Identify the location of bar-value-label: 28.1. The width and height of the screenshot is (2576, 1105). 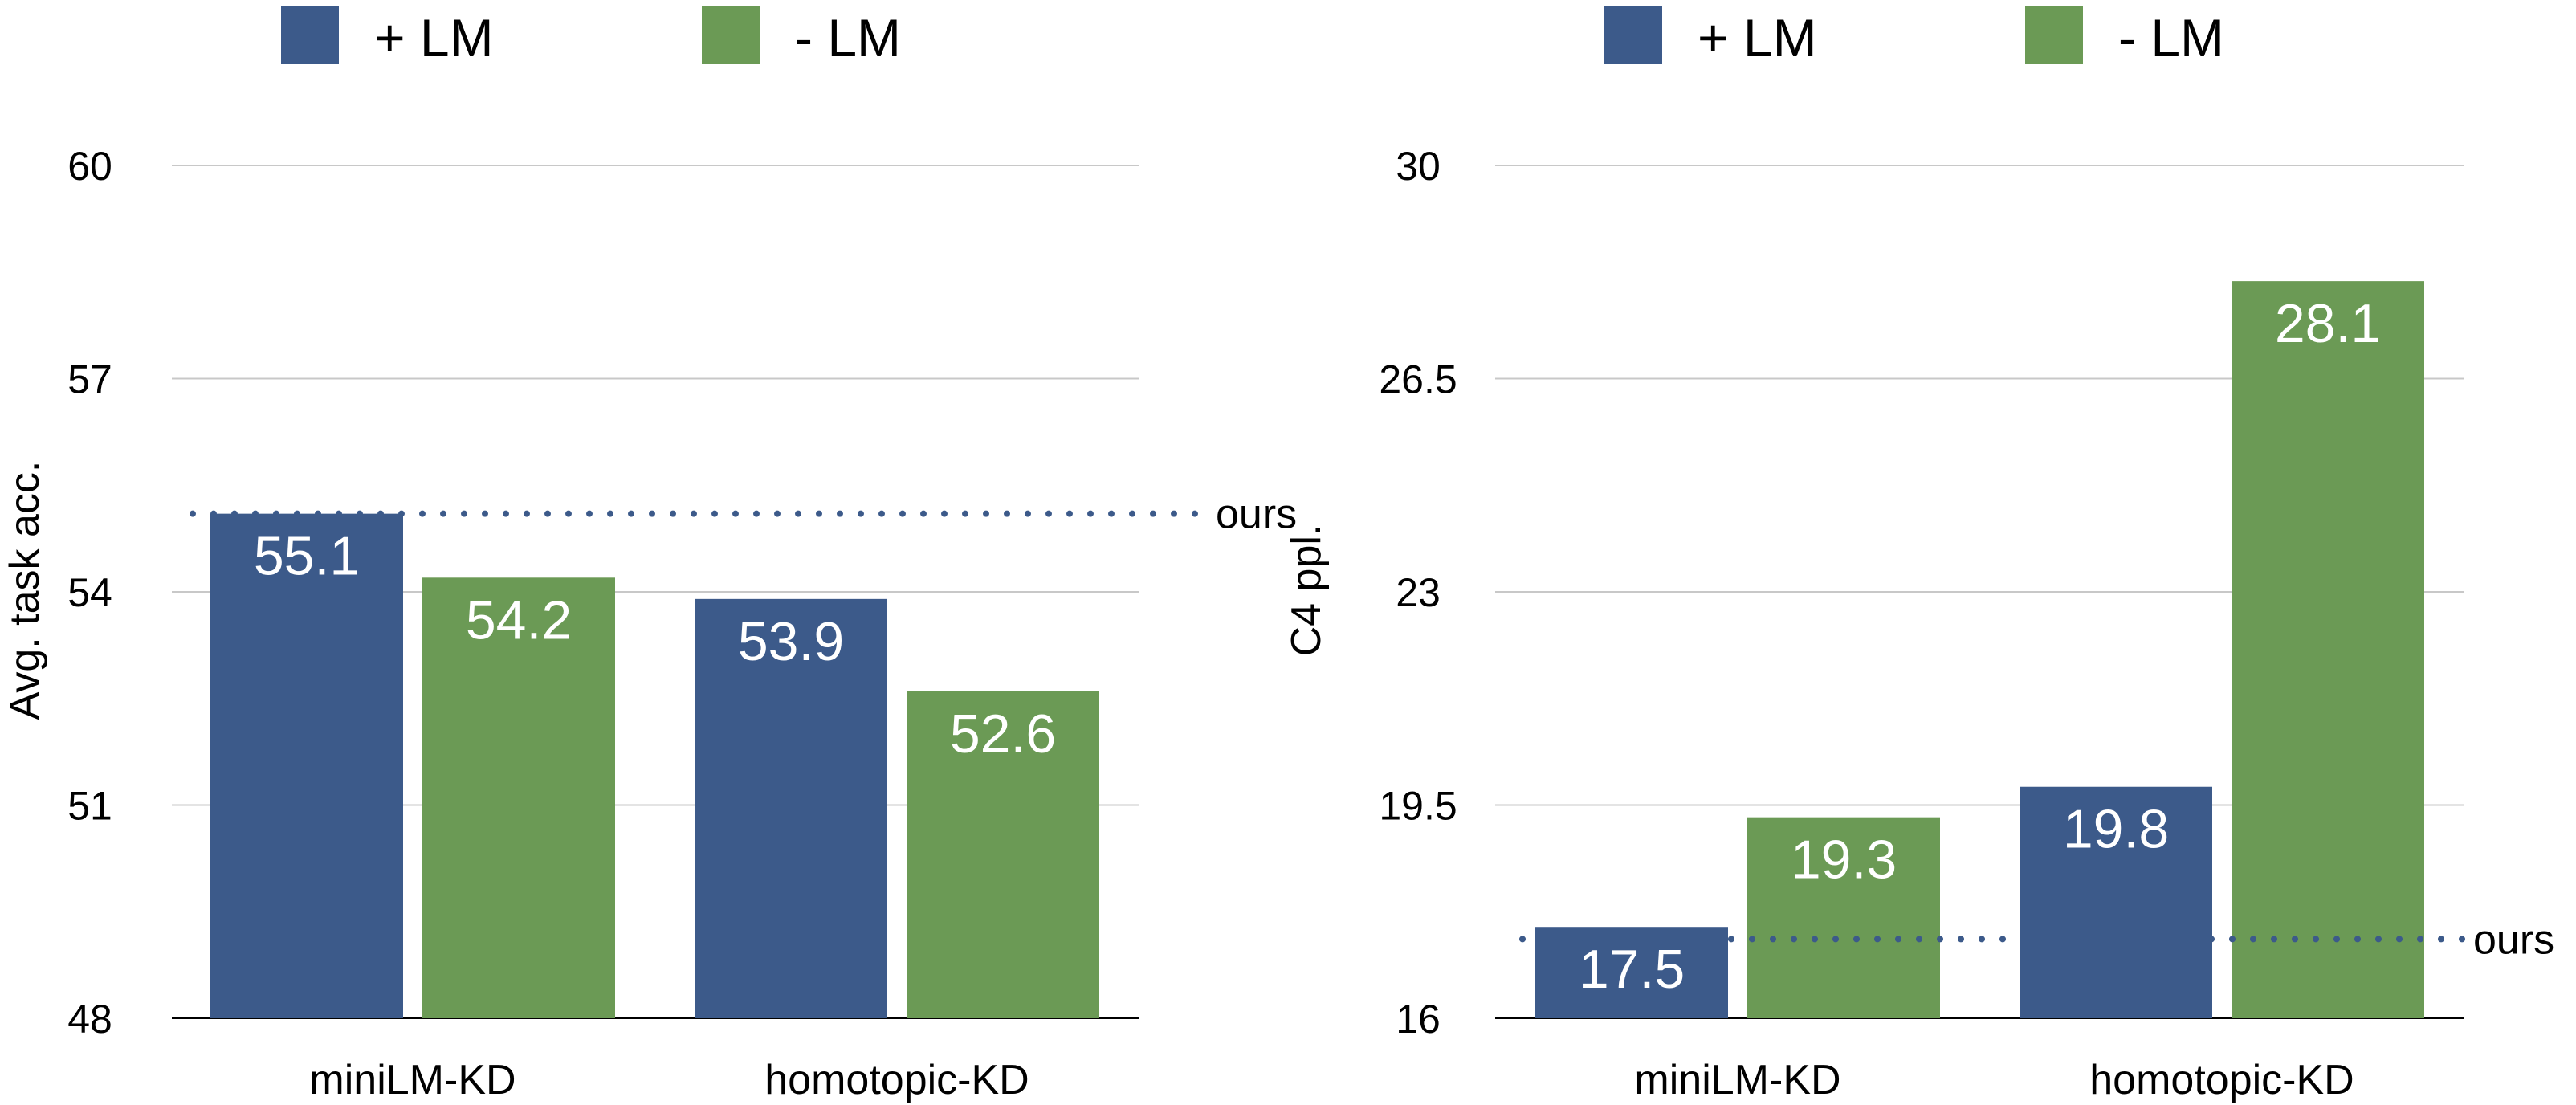
(2328, 323).